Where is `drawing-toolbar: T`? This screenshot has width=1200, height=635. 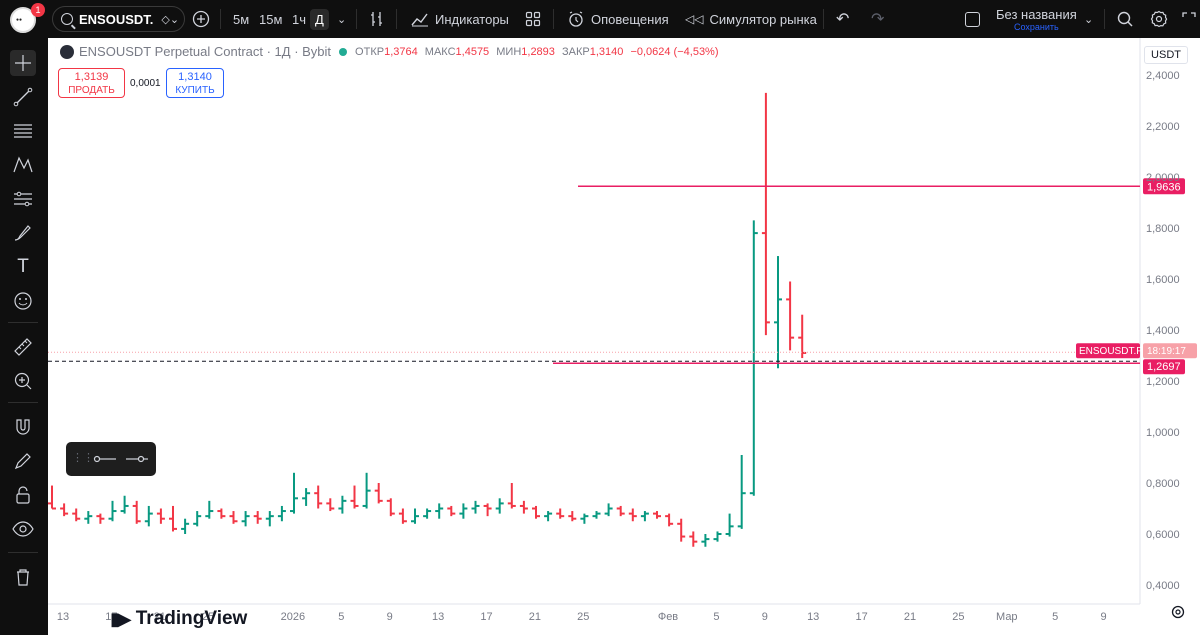 drawing-toolbar: T is located at coordinates (23, 336).